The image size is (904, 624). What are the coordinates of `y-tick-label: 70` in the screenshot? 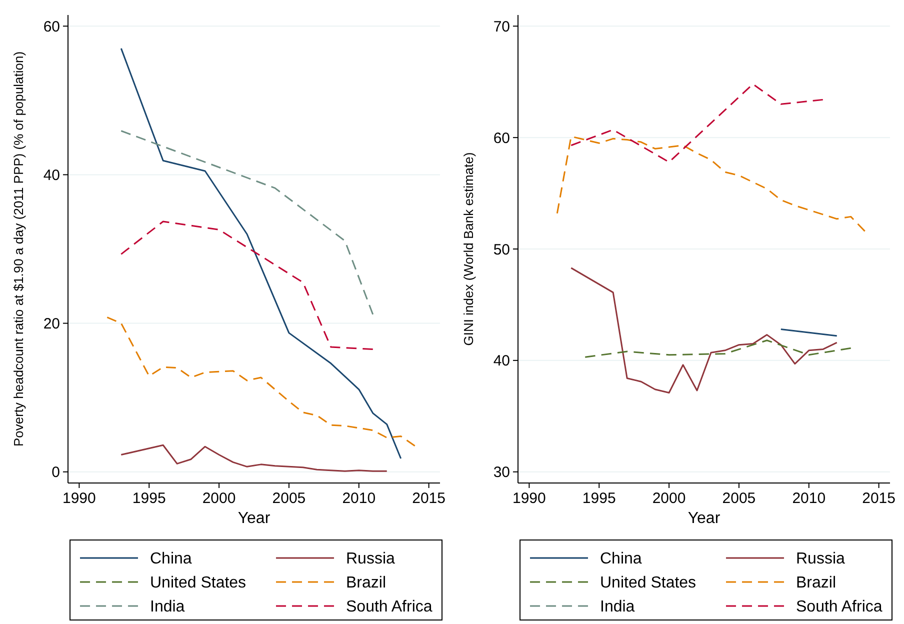 It's located at (501, 27).